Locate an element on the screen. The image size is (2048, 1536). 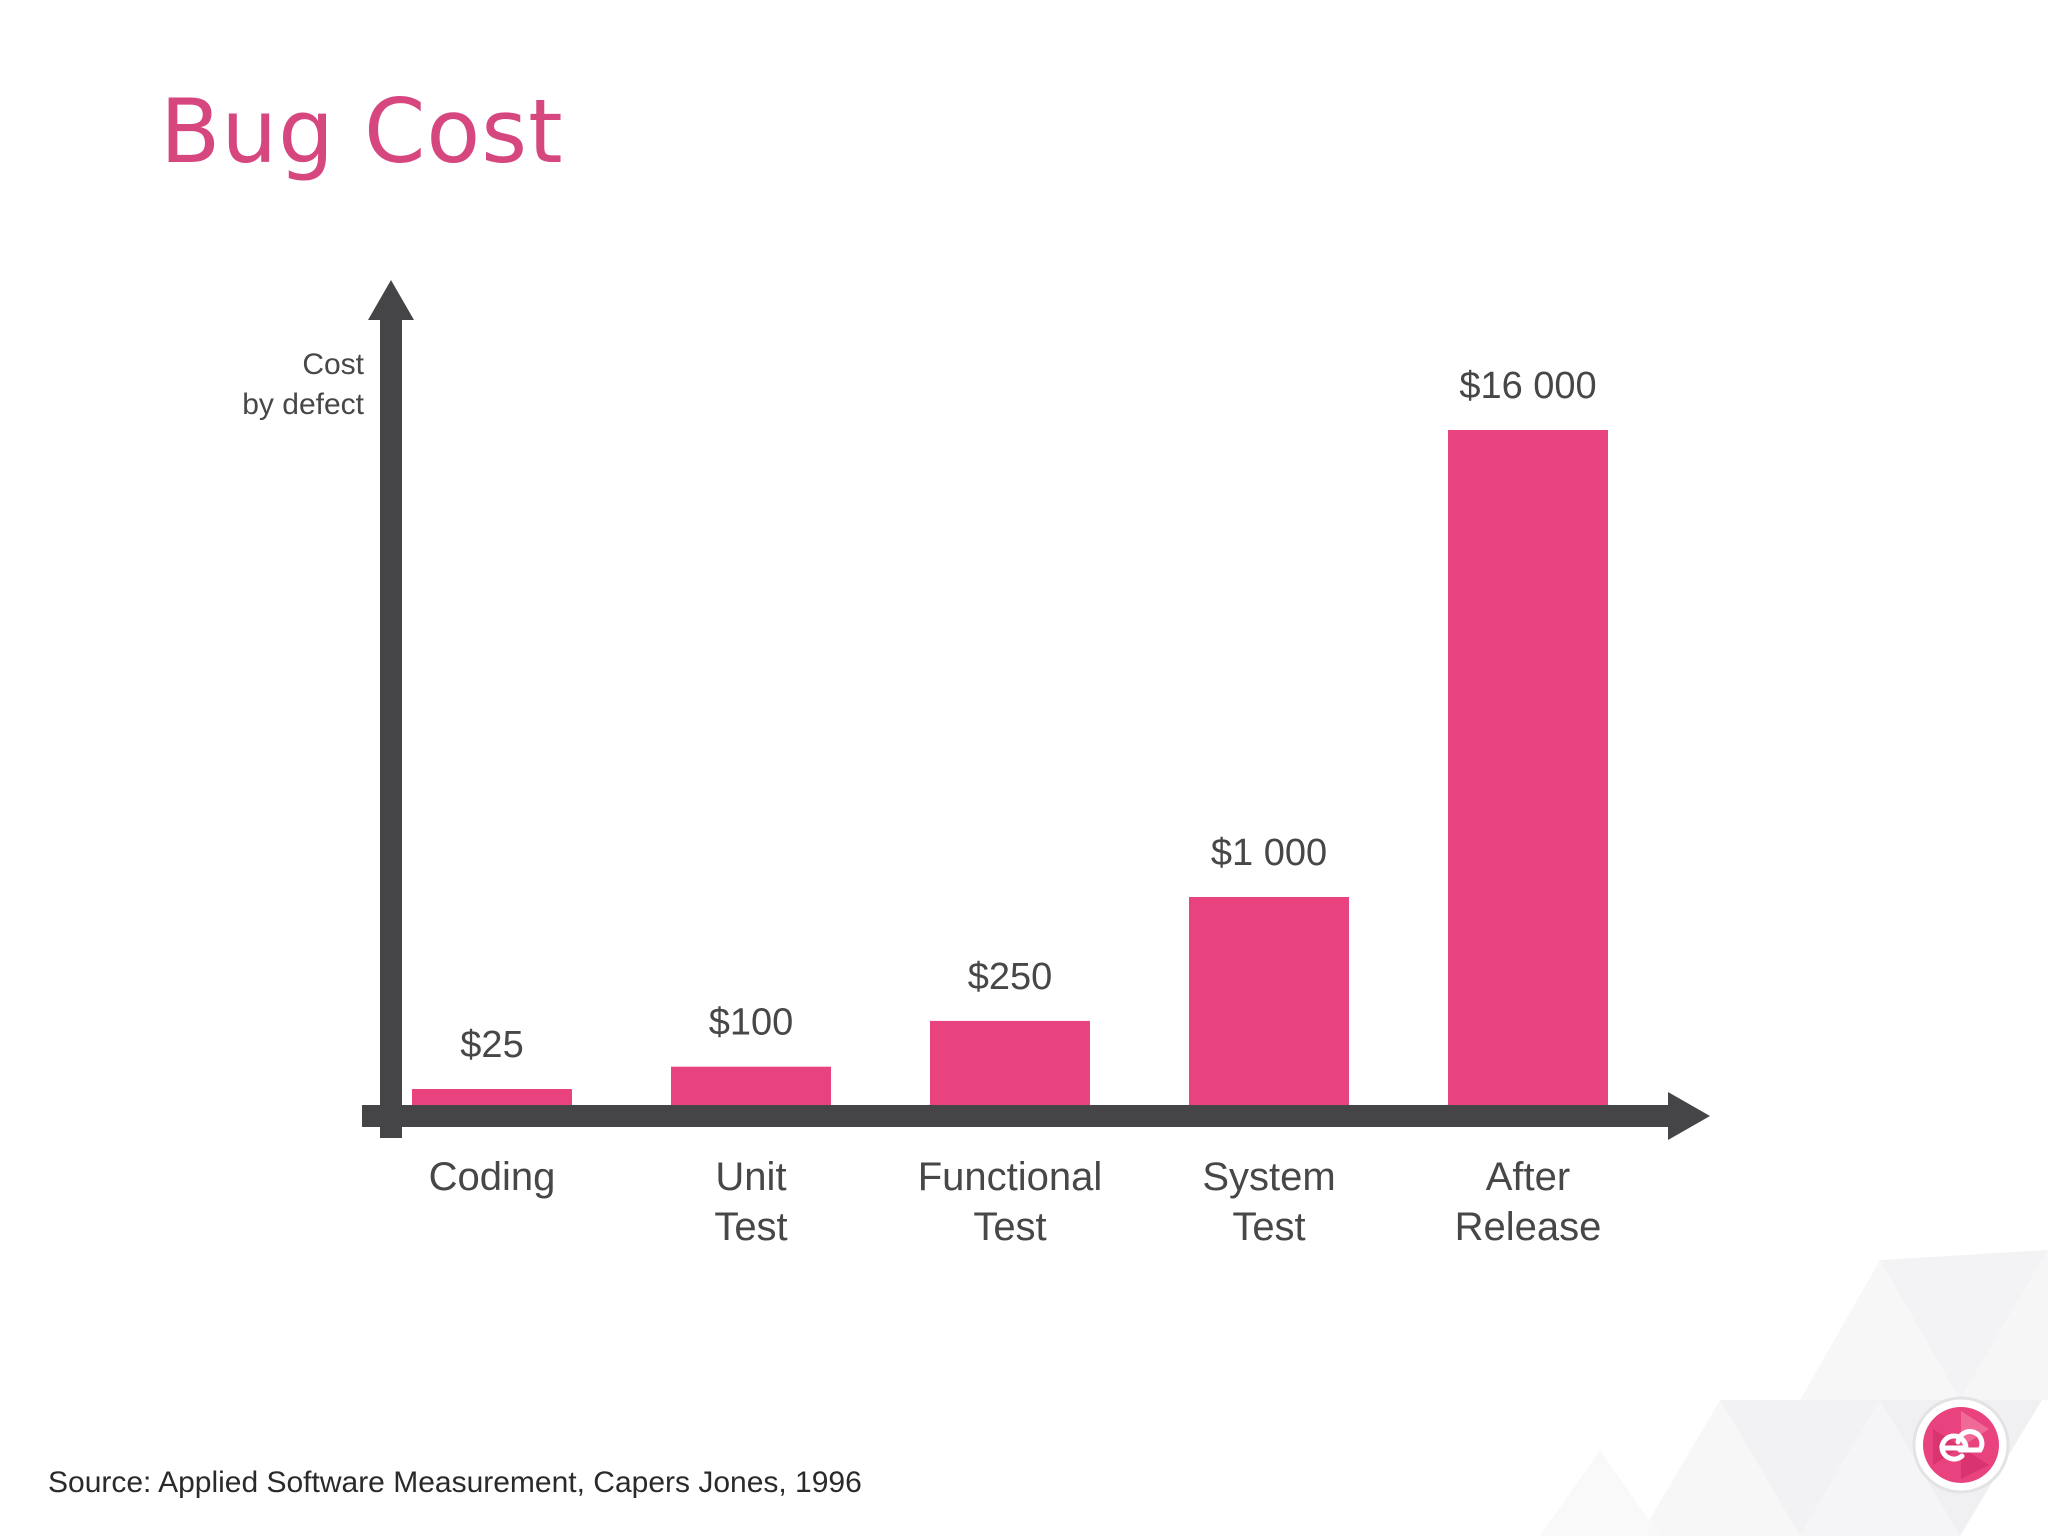
slide-title: Bug Cost is located at coordinates (362, 131).